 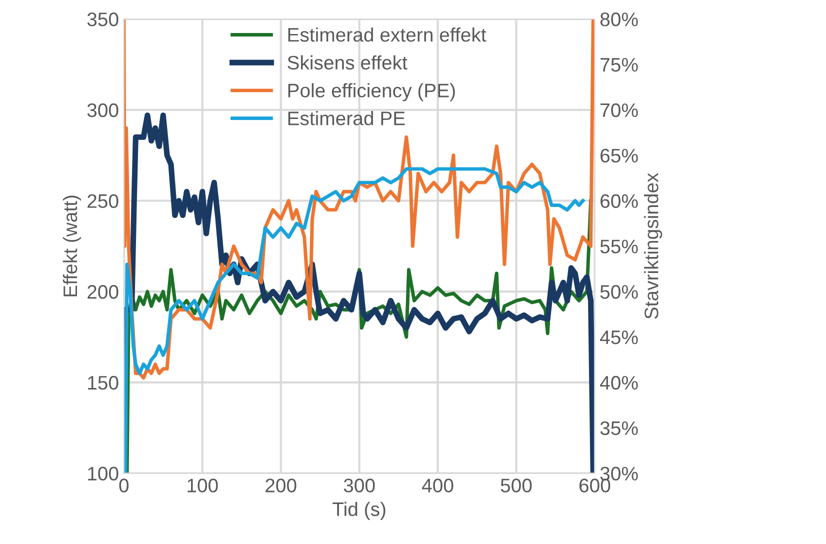 What do you see at coordinates (102, 110) in the screenshot?
I see `y-tick-label: 300` at bounding box center [102, 110].